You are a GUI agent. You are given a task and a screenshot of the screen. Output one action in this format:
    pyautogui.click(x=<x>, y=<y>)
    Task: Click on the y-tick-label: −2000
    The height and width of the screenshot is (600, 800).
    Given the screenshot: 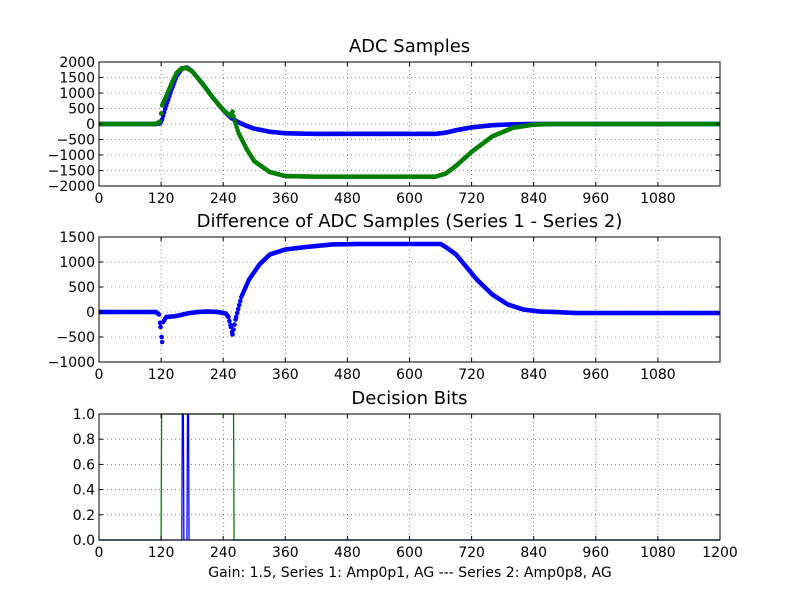 What is the action you would take?
    pyautogui.click(x=71, y=187)
    